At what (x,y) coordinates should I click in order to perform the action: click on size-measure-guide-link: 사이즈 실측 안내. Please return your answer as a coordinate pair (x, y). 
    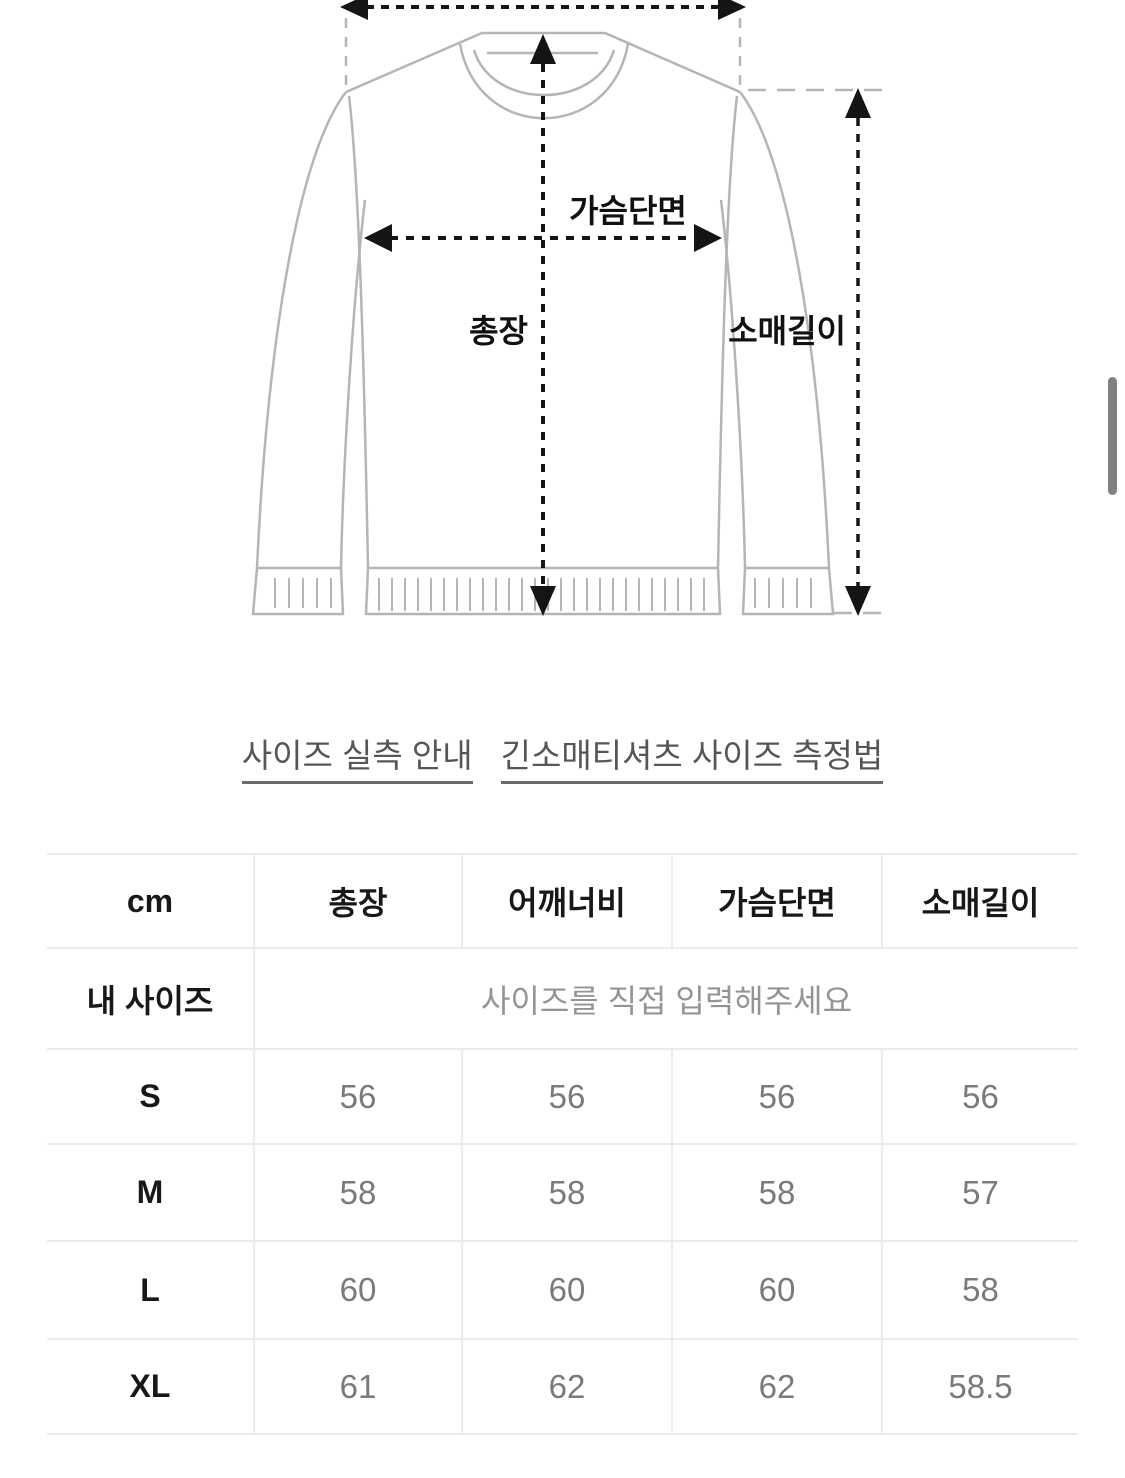
    Looking at the image, I should click on (357, 760).